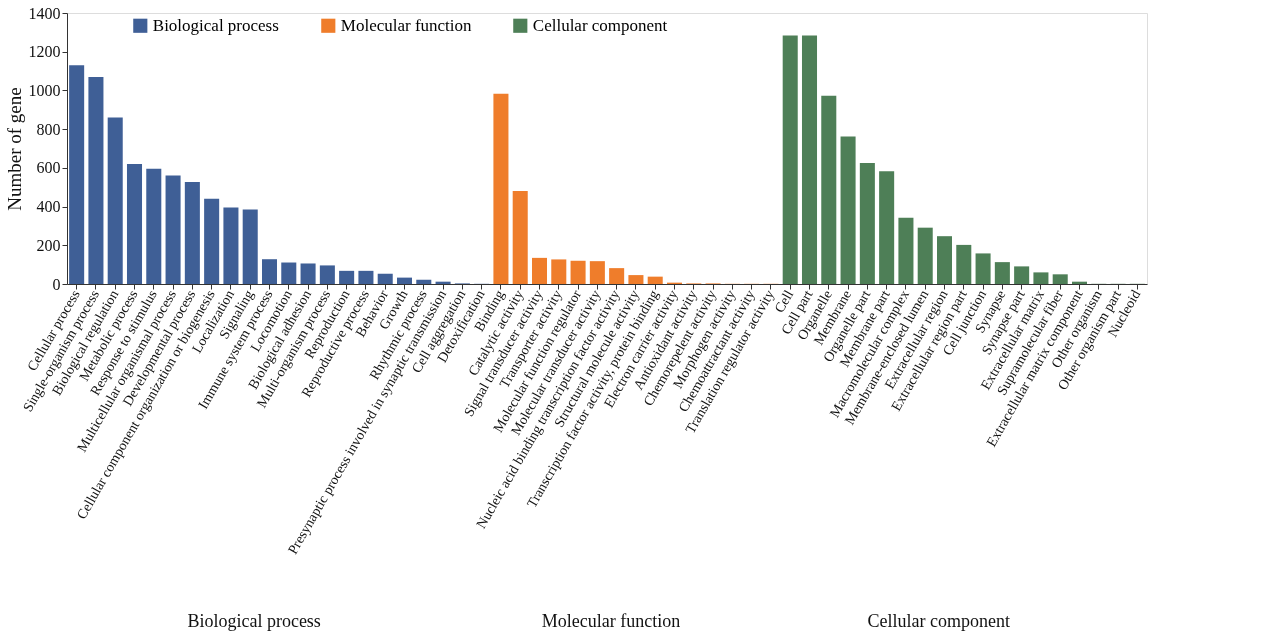  What do you see at coordinates (44, 13) in the screenshot?
I see `y-tick-label: 1400` at bounding box center [44, 13].